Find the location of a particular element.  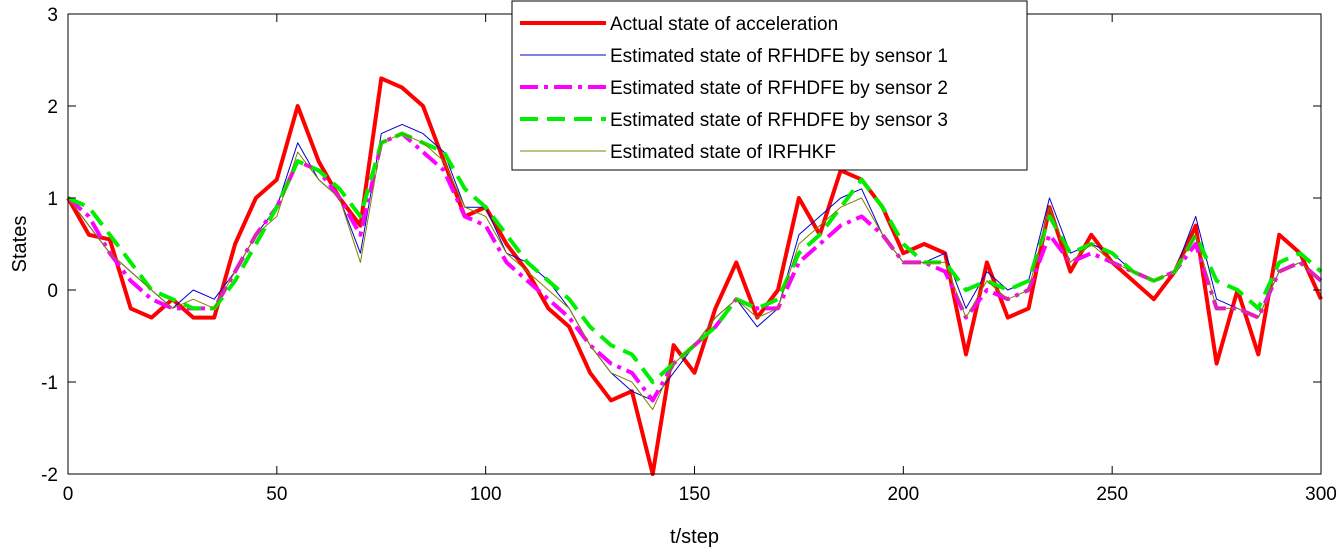

legend-label-3: Estimated state of RFHDFE by sensor 2 is located at coordinates (779, 88).